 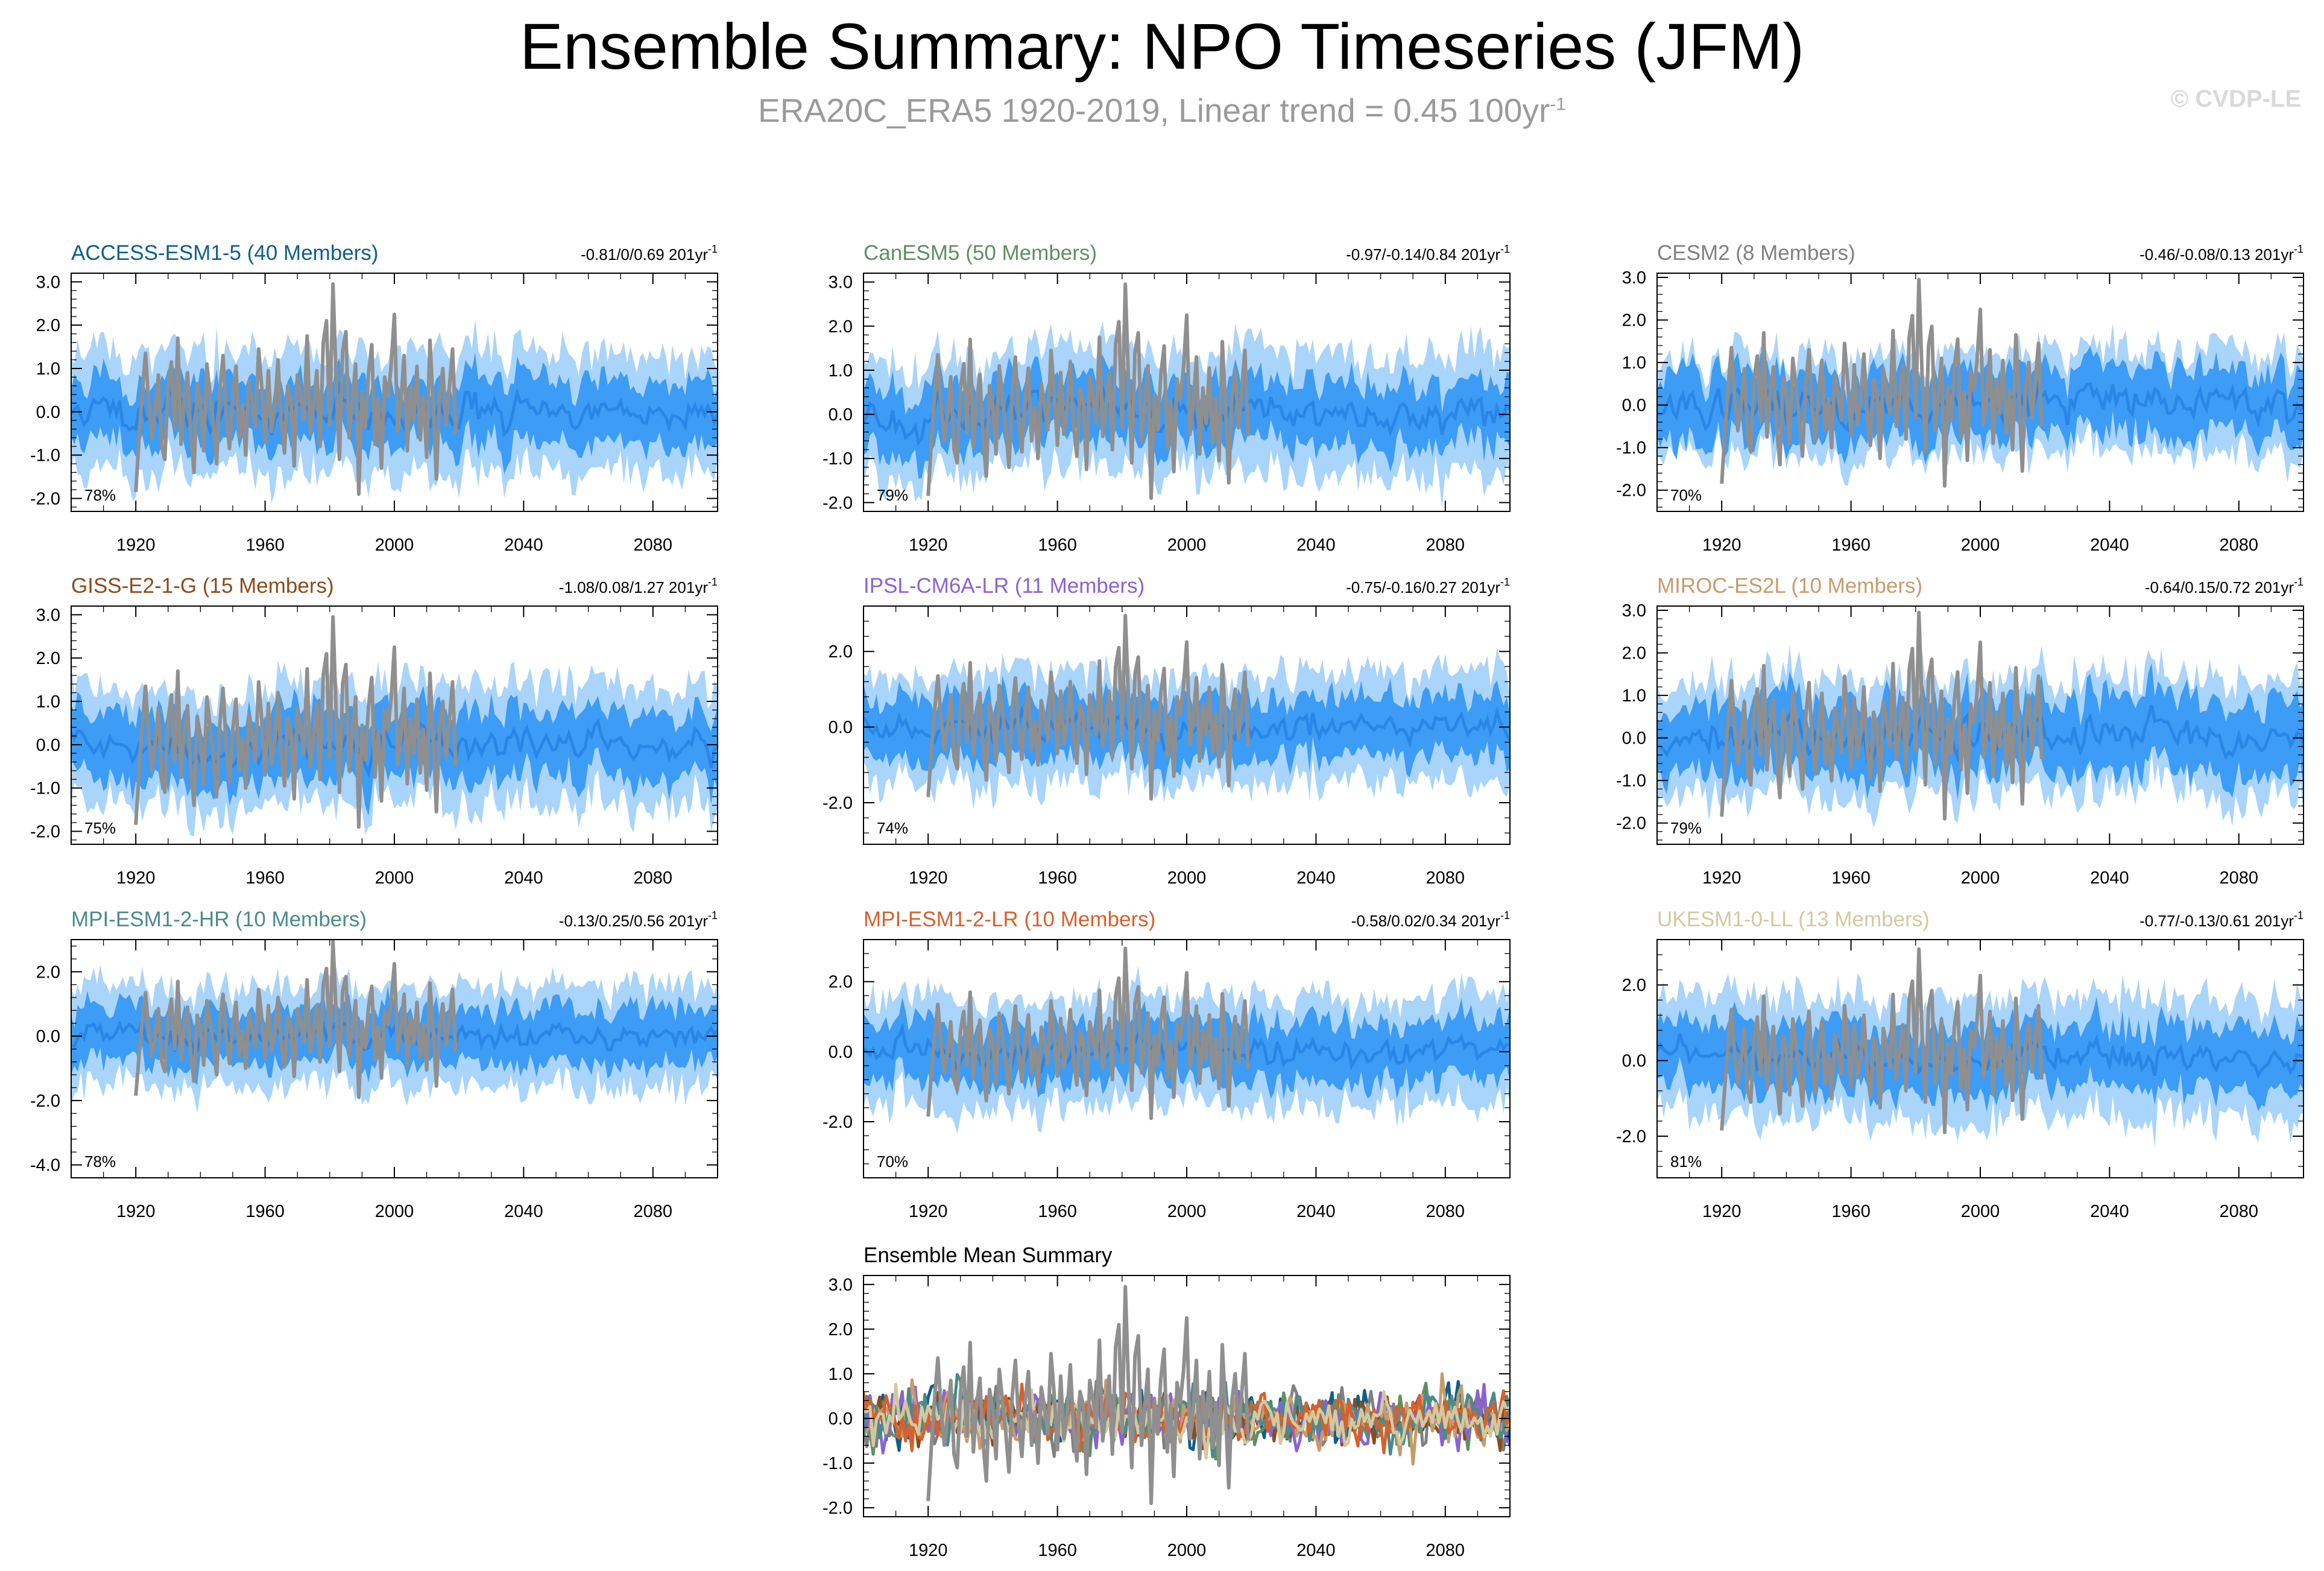 I want to click on match-percentage: 70%, so click(x=1686, y=495).